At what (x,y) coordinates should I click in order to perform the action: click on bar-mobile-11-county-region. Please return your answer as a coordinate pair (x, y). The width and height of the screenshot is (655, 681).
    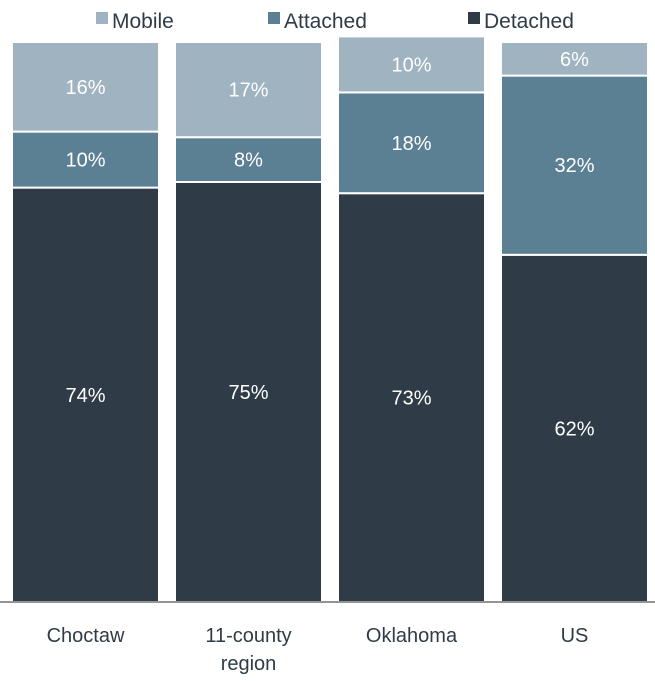
    Looking at the image, I should click on (248, 90).